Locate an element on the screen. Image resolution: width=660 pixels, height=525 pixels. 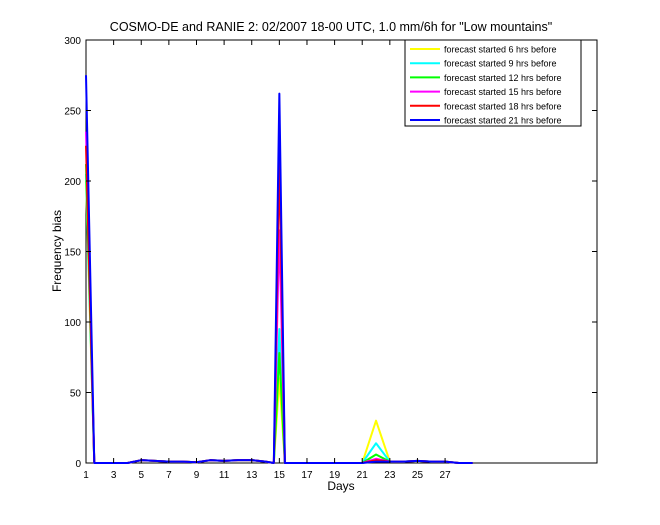
y-axis-label: Frequency bias is located at coordinates (57, 251).